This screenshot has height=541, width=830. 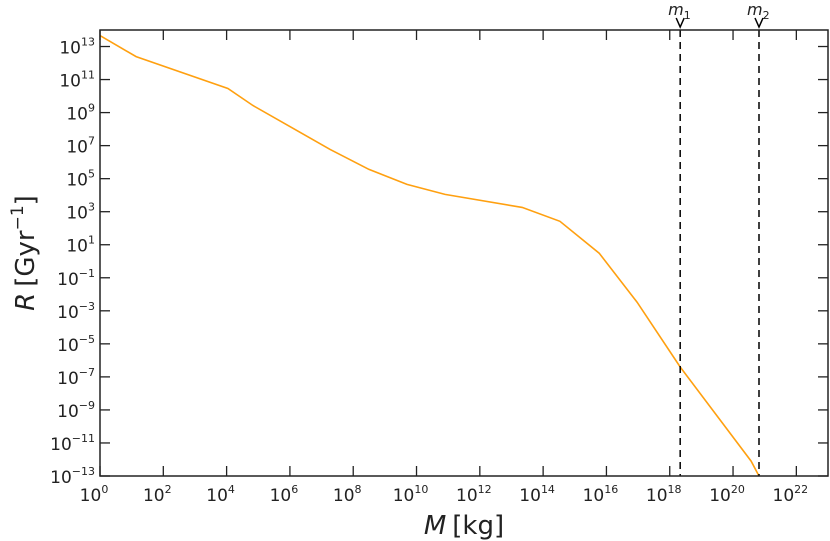 I want to click on y-tick-label: 10¹, so click(x=80, y=245).